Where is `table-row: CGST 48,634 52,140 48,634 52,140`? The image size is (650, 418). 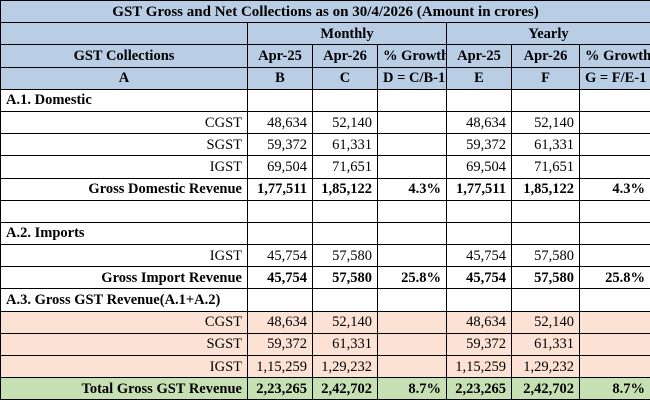
table-row: CGST 48,634 52,140 48,634 52,140 is located at coordinates (325, 122).